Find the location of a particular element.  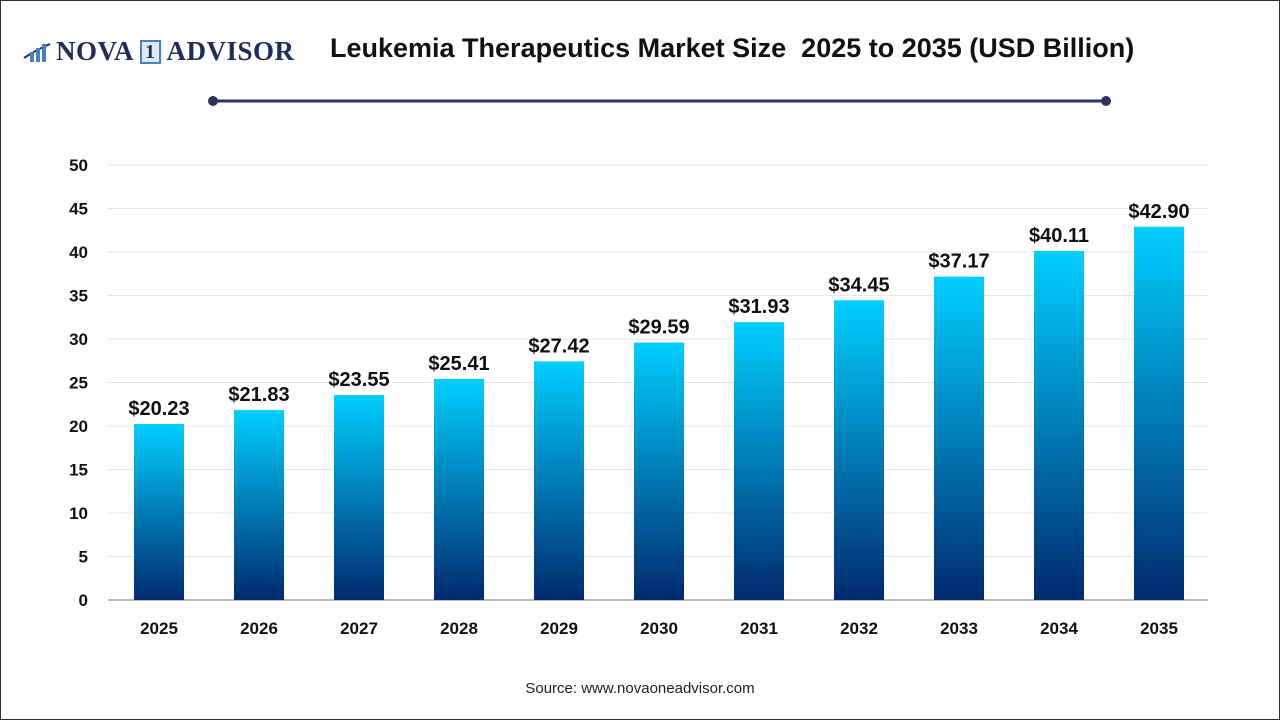

y-tick-label: 45 is located at coordinates (78, 209).